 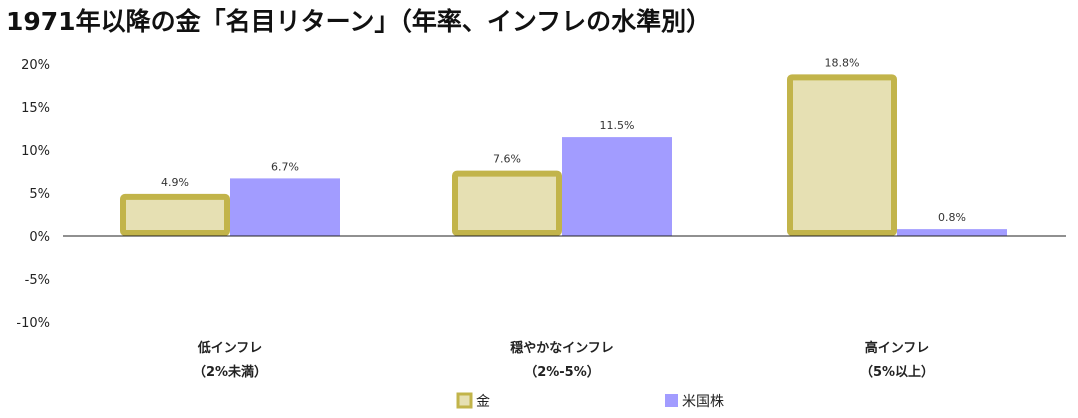 What do you see at coordinates (359, 21) in the screenshot?
I see `chart-title: 1971年以降の金「名目リターン」（年率、インフレの水準別）` at bounding box center [359, 21].